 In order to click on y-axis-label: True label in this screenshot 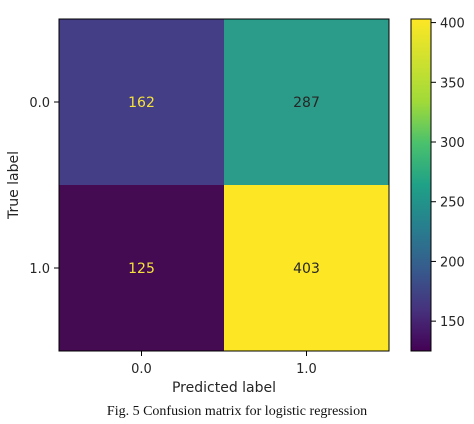, I will do `click(14, 185)`.